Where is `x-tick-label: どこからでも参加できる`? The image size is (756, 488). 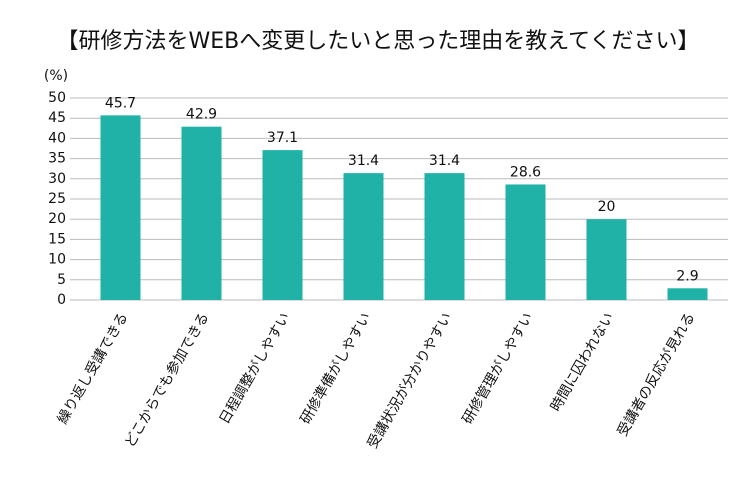 x-tick-label: どこからでも参加できる is located at coordinates (166, 380).